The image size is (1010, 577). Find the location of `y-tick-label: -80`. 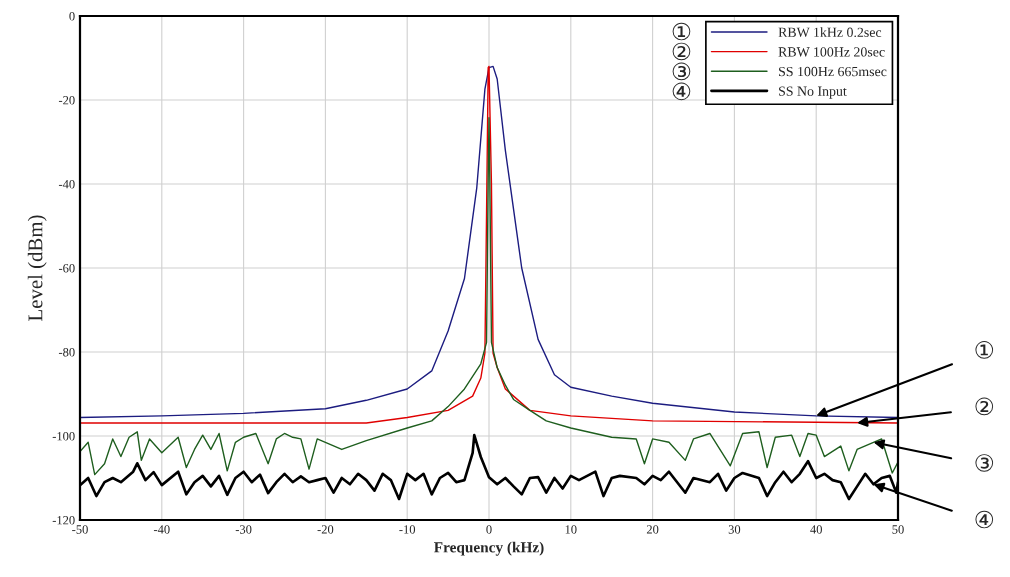

y-tick-label: -80 is located at coordinates (66, 352).